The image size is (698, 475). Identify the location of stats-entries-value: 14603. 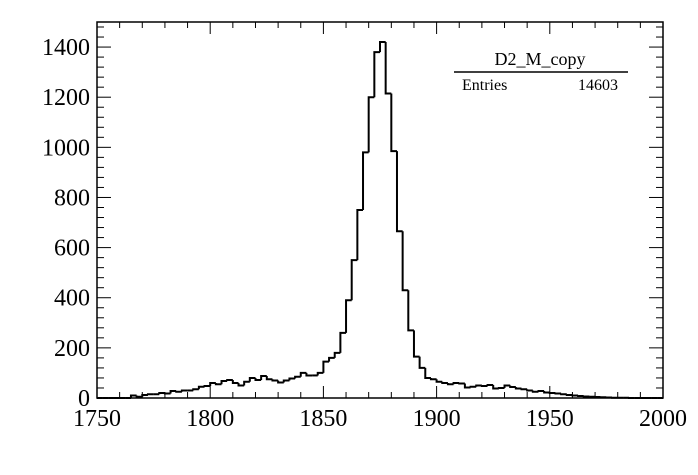
(598, 85).